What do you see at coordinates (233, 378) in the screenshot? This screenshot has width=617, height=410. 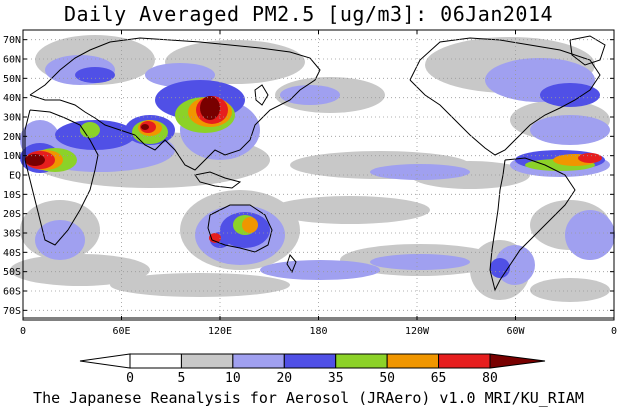 I see `colorbar-level-label: 10` at bounding box center [233, 378].